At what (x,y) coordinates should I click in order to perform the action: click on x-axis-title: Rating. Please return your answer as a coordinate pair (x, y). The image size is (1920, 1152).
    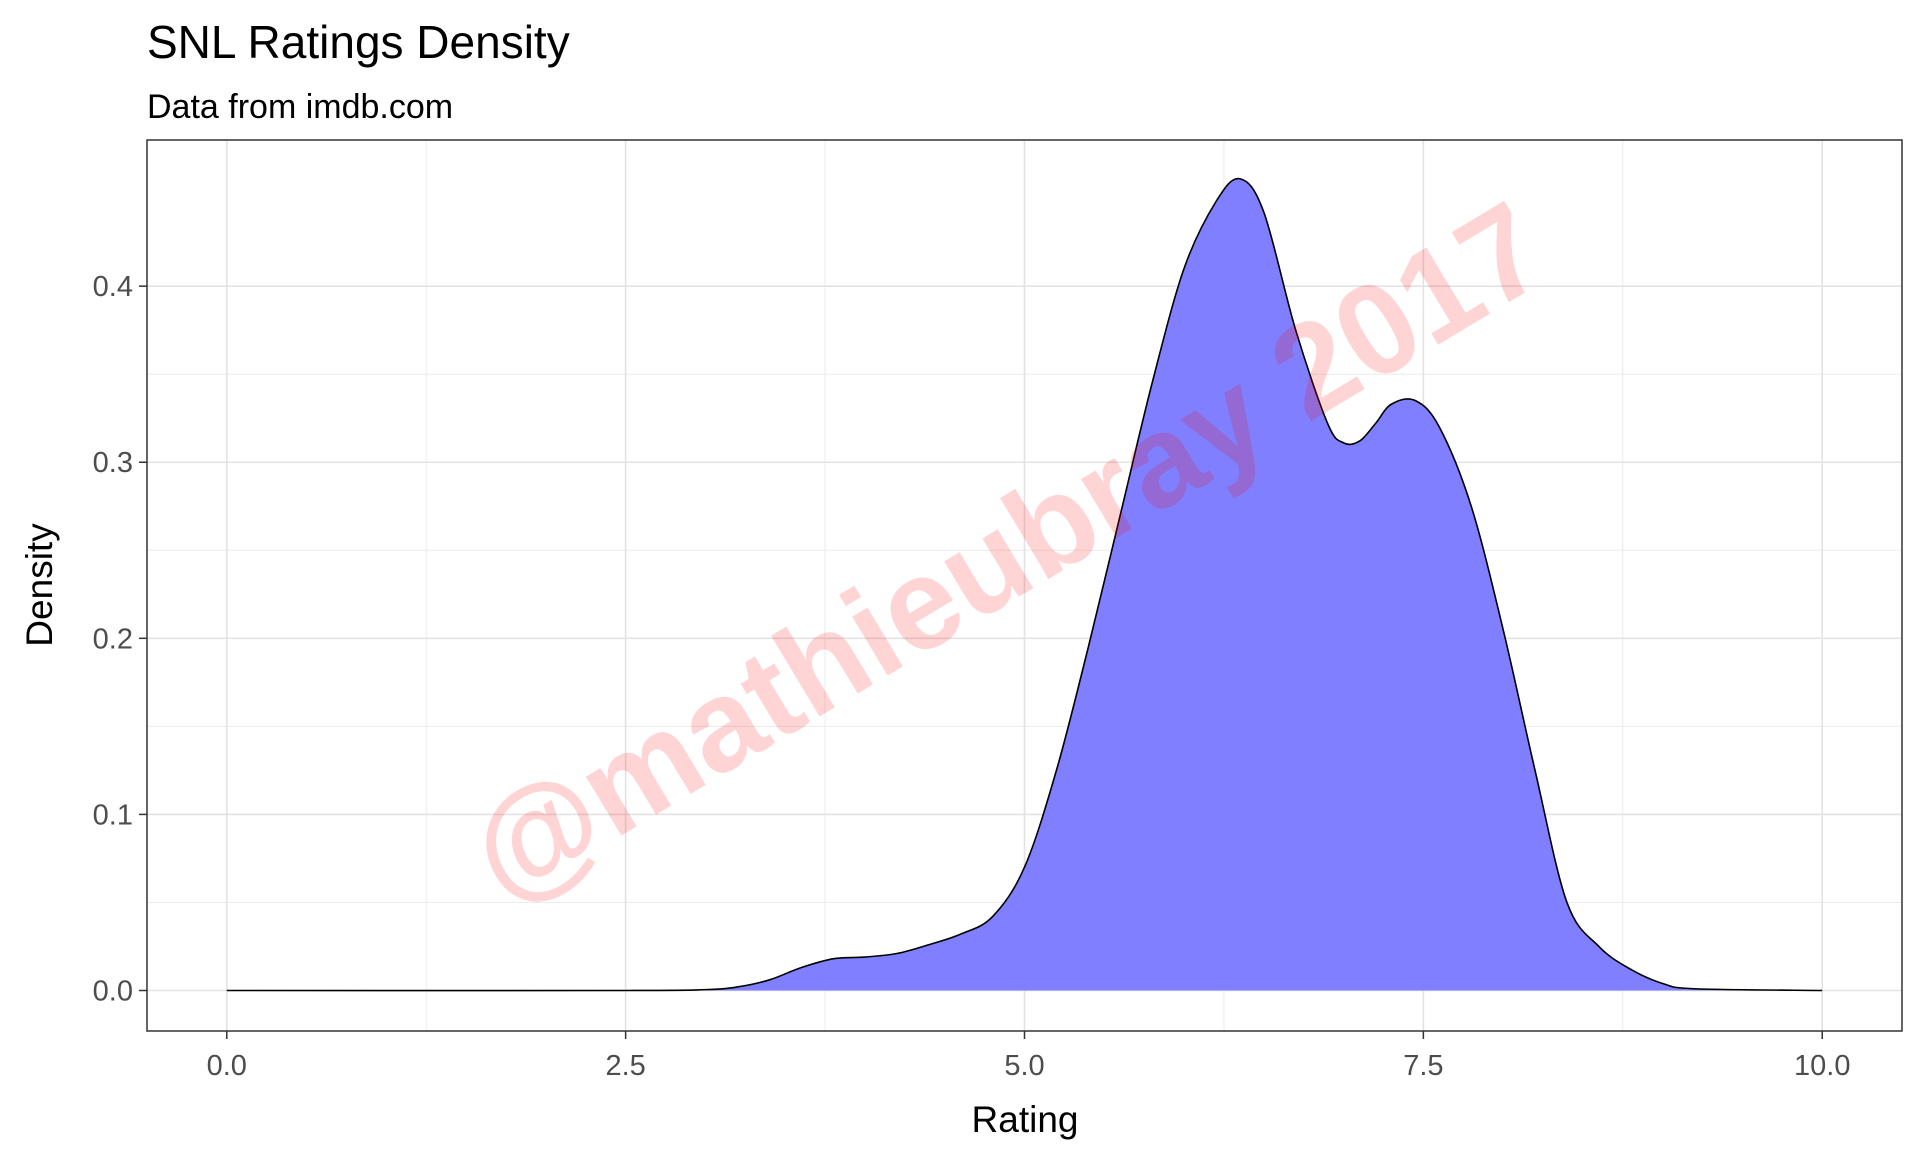
    Looking at the image, I should click on (1025, 1119).